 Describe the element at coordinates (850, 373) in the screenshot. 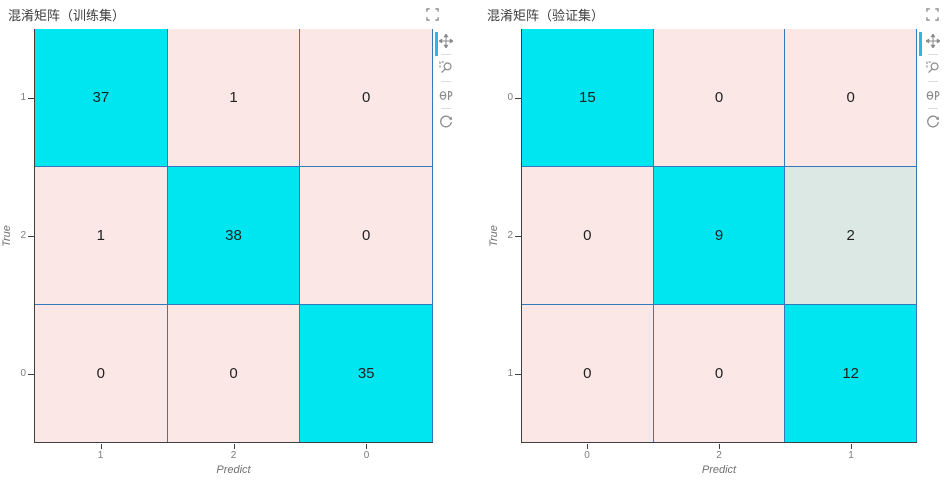

I see `heatmap-cell: 12` at that location.